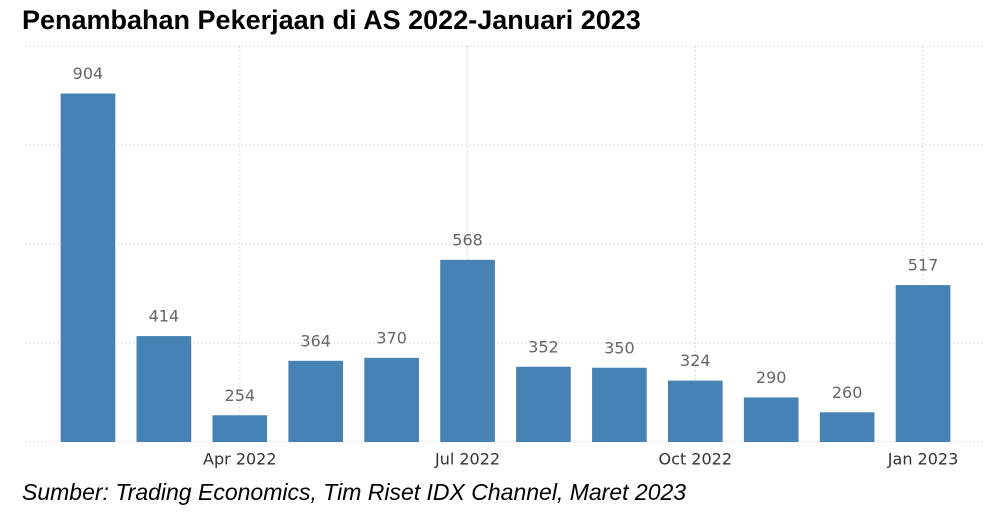 The image size is (1004, 520). Describe the element at coordinates (164, 316) in the screenshot. I see `value-label: 414` at that location.